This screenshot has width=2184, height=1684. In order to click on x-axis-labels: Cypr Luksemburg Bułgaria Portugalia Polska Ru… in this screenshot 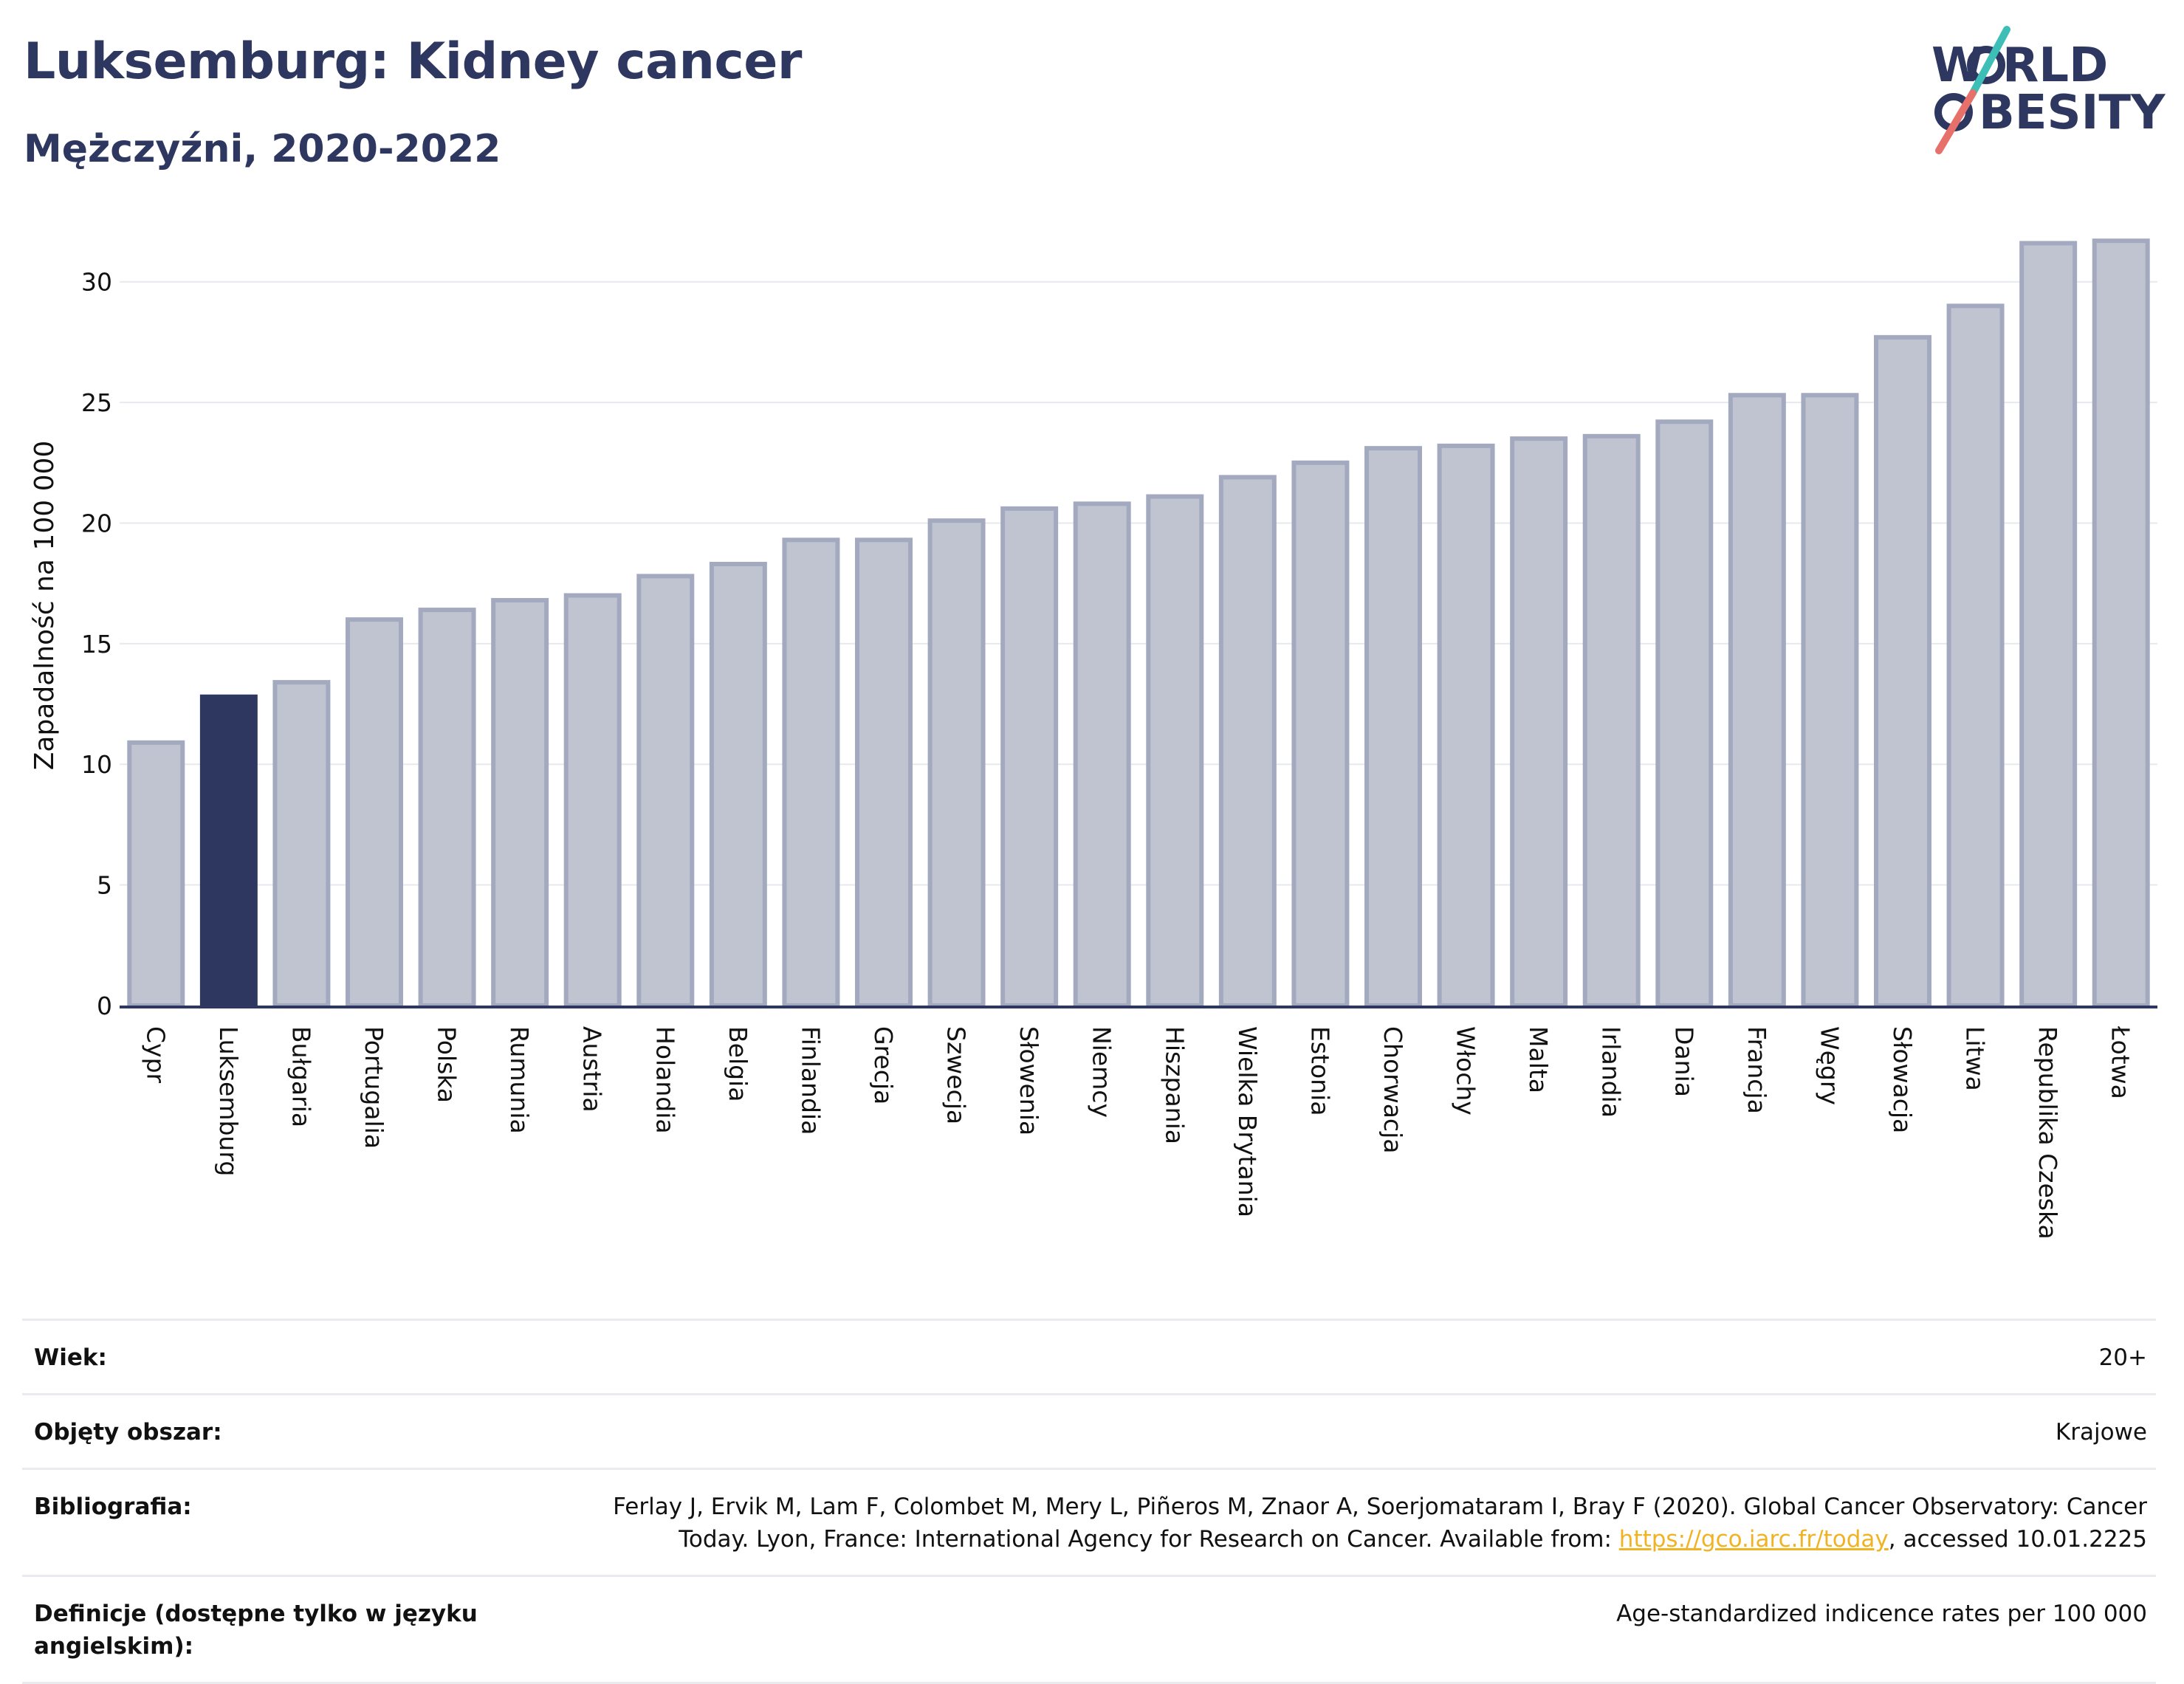, I will do `click(1138, 1132)`.